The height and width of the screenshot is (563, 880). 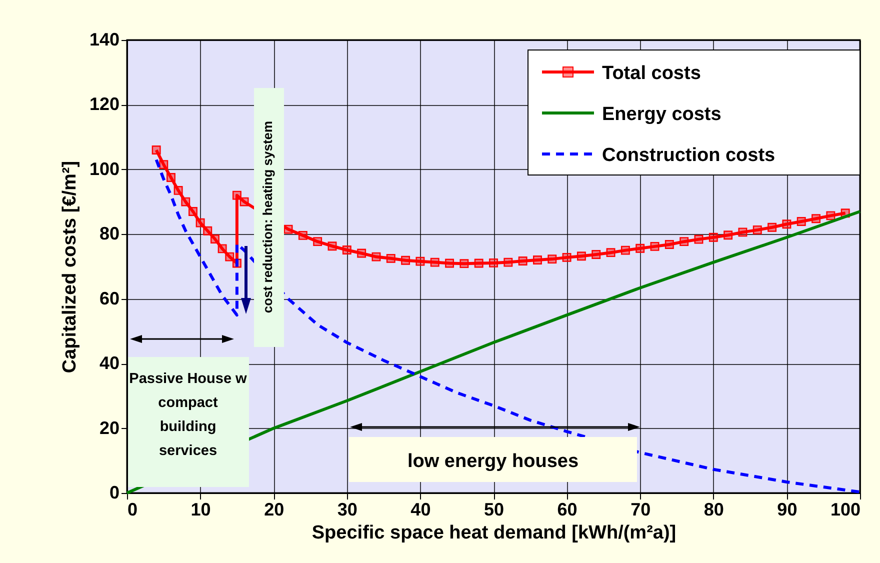 I want to click on annotation: low energy houses, so click(x=493, y=461).